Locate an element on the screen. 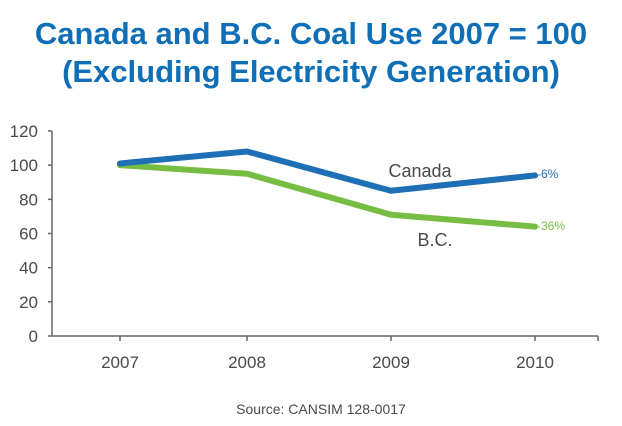  series-label-group: Canada B.C. -6% -36% is located at coordinates (476, 205).